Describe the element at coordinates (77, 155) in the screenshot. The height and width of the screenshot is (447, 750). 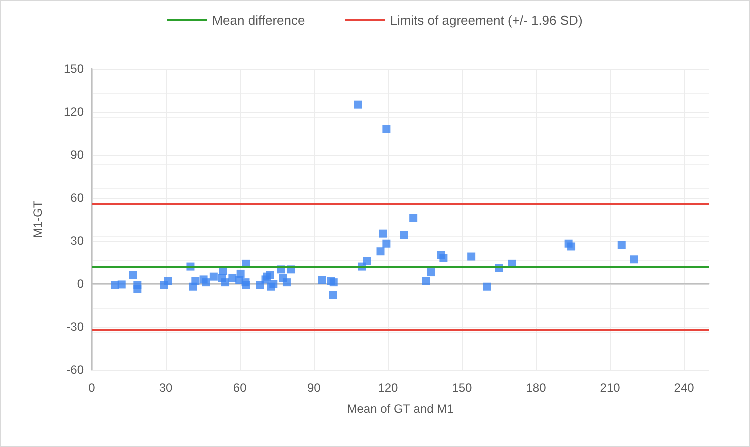
I see `y-tick-label: 90` at that location.